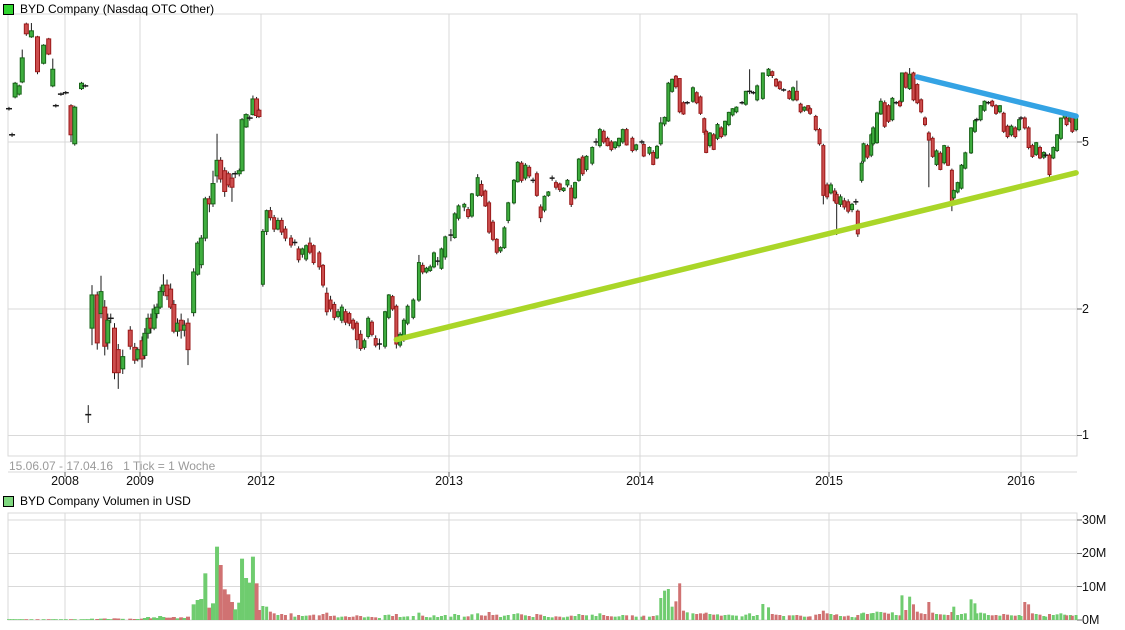 The image size is (1125, 630). What do you see at coordinates (1085, 142) in the screenshot?
I see `price-tick-5: 5` at bounding box center [1085, 142].